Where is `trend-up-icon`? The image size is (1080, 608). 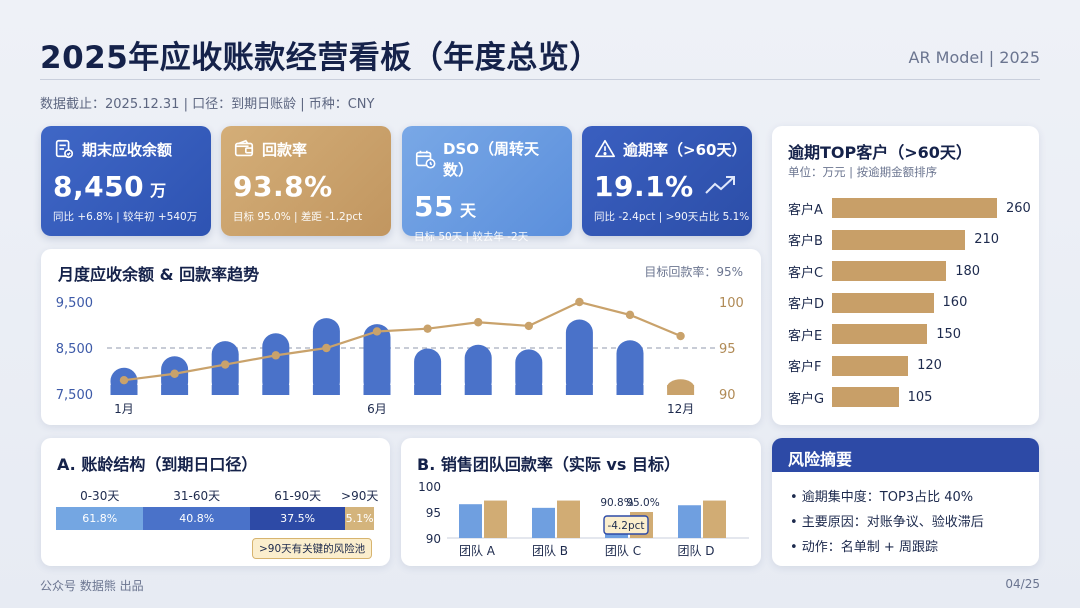 trend-up-icon is located at coordinates (720, 185).